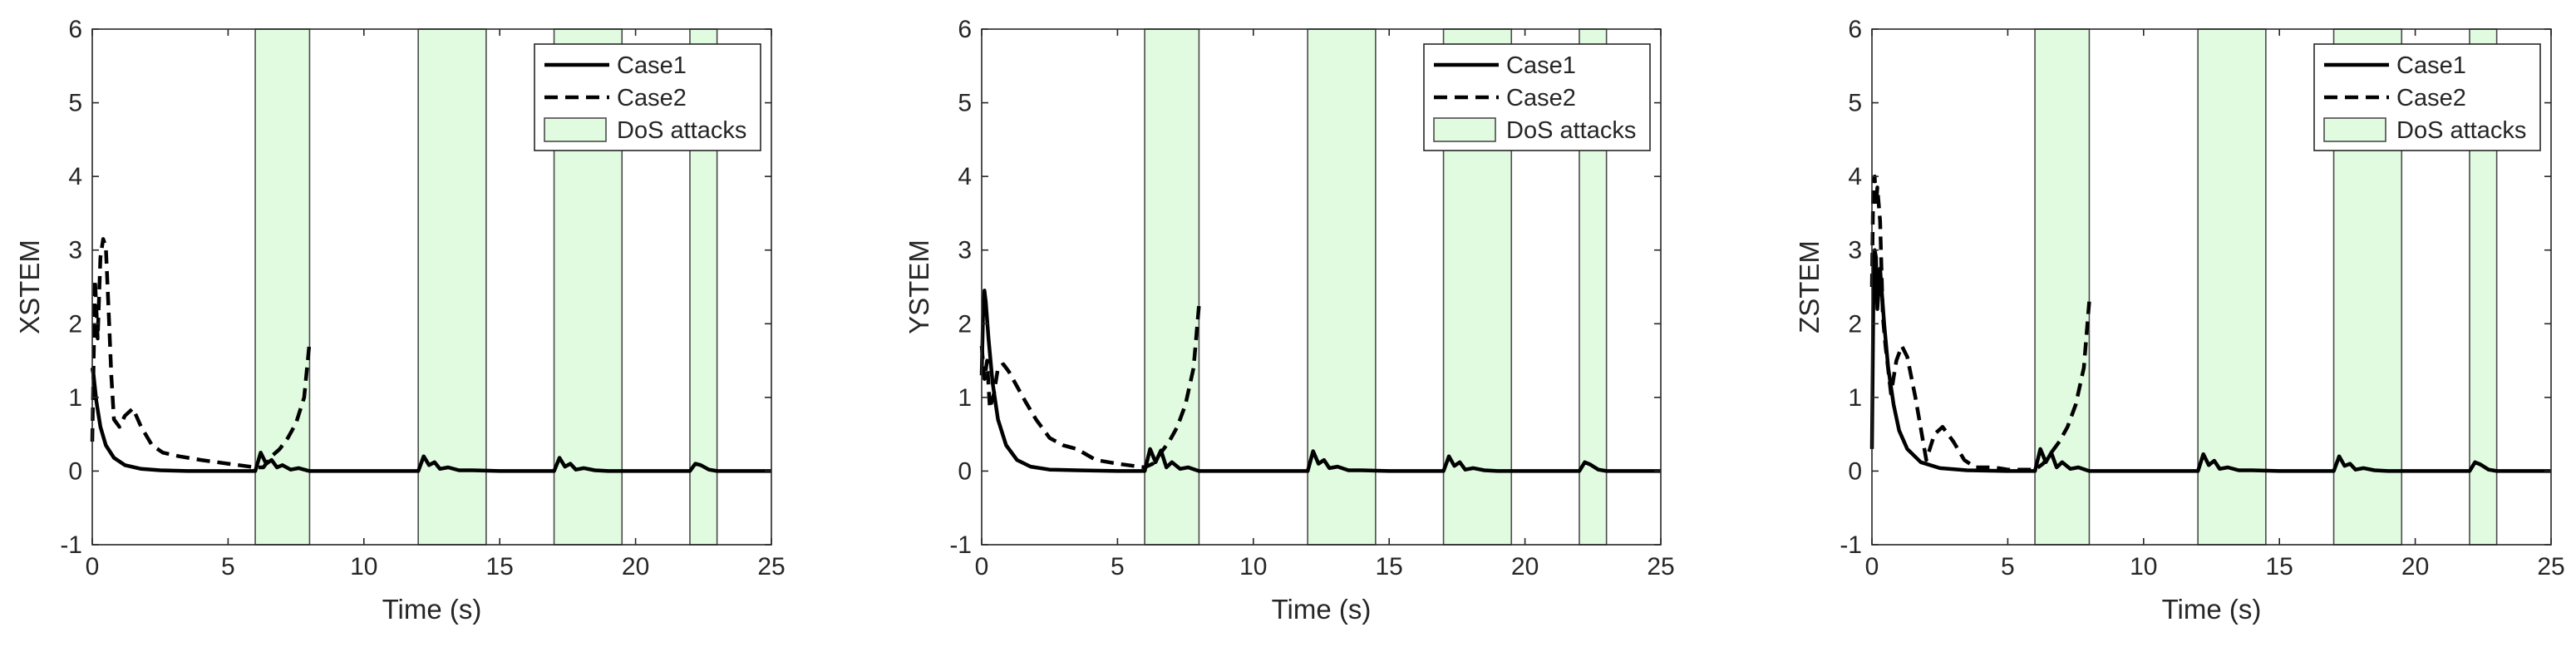 This screenshot has width=2576, height=652. I want to click on y-axis-label: ZSTEM, so click(1809, 286).